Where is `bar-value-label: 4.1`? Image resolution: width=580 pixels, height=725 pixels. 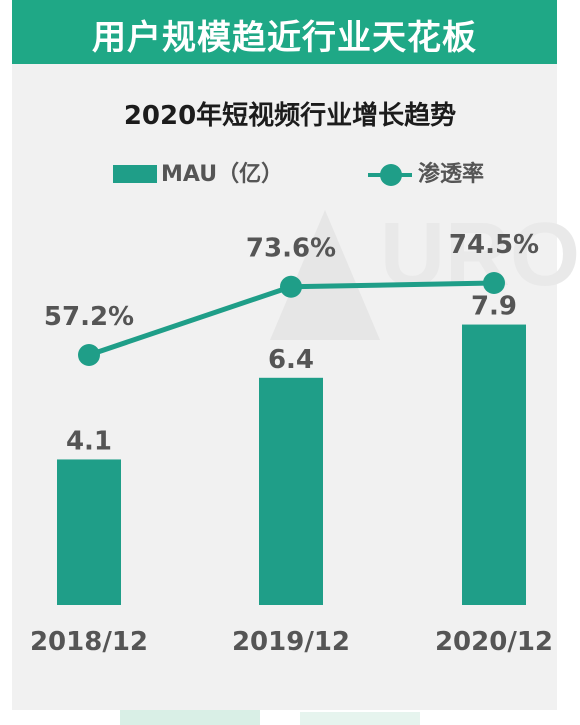
bar-value-label: 4.1 is located at coordinates (89, 441).